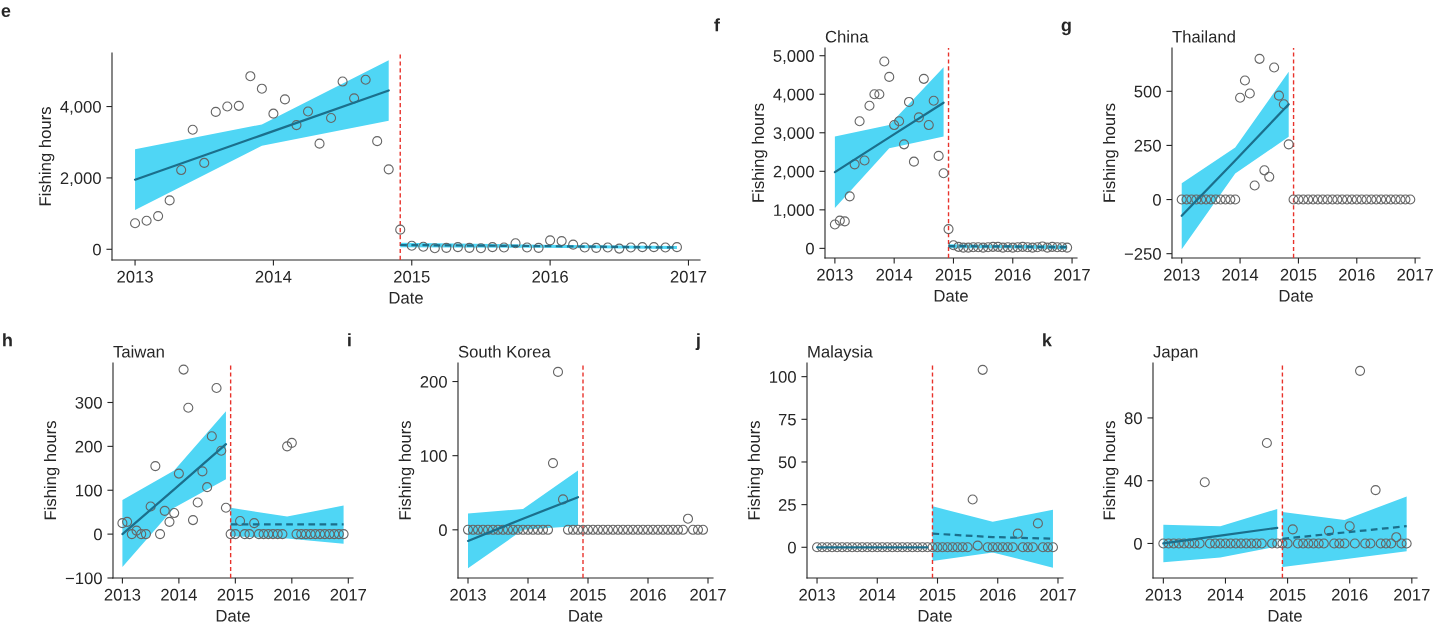 Image resolution: width=1436 pixels, height=633 pixels. Describe the element at coordinates (787, 462) in the screenshot. I see `y-tick-label: 50` at that location.